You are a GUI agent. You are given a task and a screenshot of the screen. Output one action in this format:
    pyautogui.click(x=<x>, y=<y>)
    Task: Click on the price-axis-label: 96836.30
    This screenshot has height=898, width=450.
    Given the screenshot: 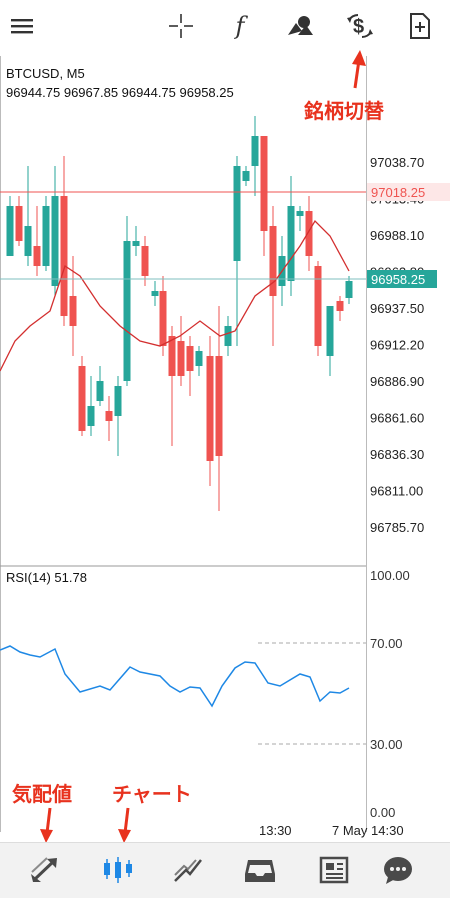 What is the action you would take?
    pyautogui.click(x=397, y=454)
    